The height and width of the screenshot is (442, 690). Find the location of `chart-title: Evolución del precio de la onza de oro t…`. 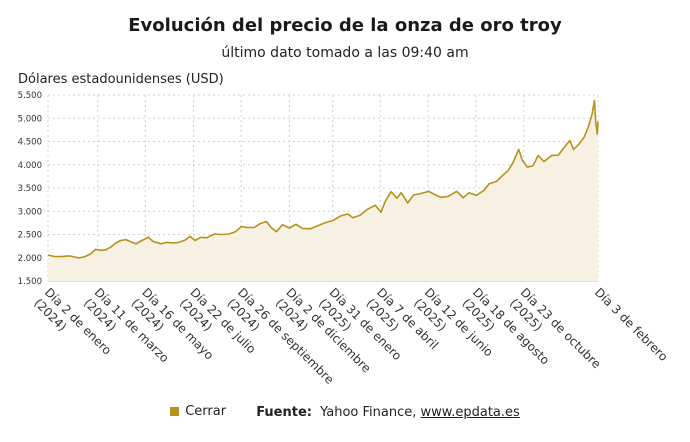

chart-title: Evolución del precio de la onza de oro t… is located at coordinates (345, 25).